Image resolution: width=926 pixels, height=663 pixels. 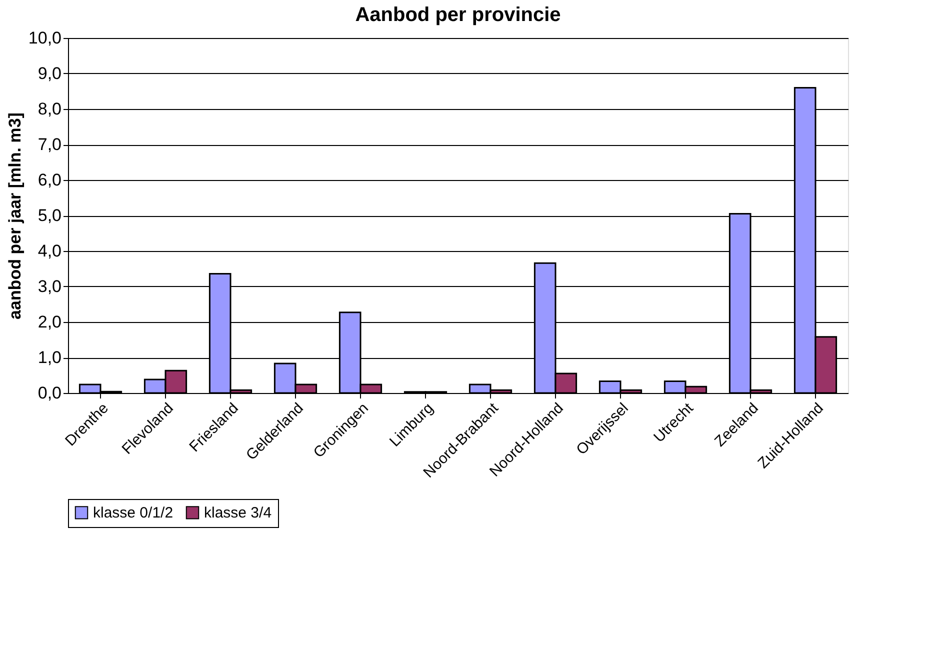 I want to click on y-tick-label: 9,0, so click(x=50, y=73).